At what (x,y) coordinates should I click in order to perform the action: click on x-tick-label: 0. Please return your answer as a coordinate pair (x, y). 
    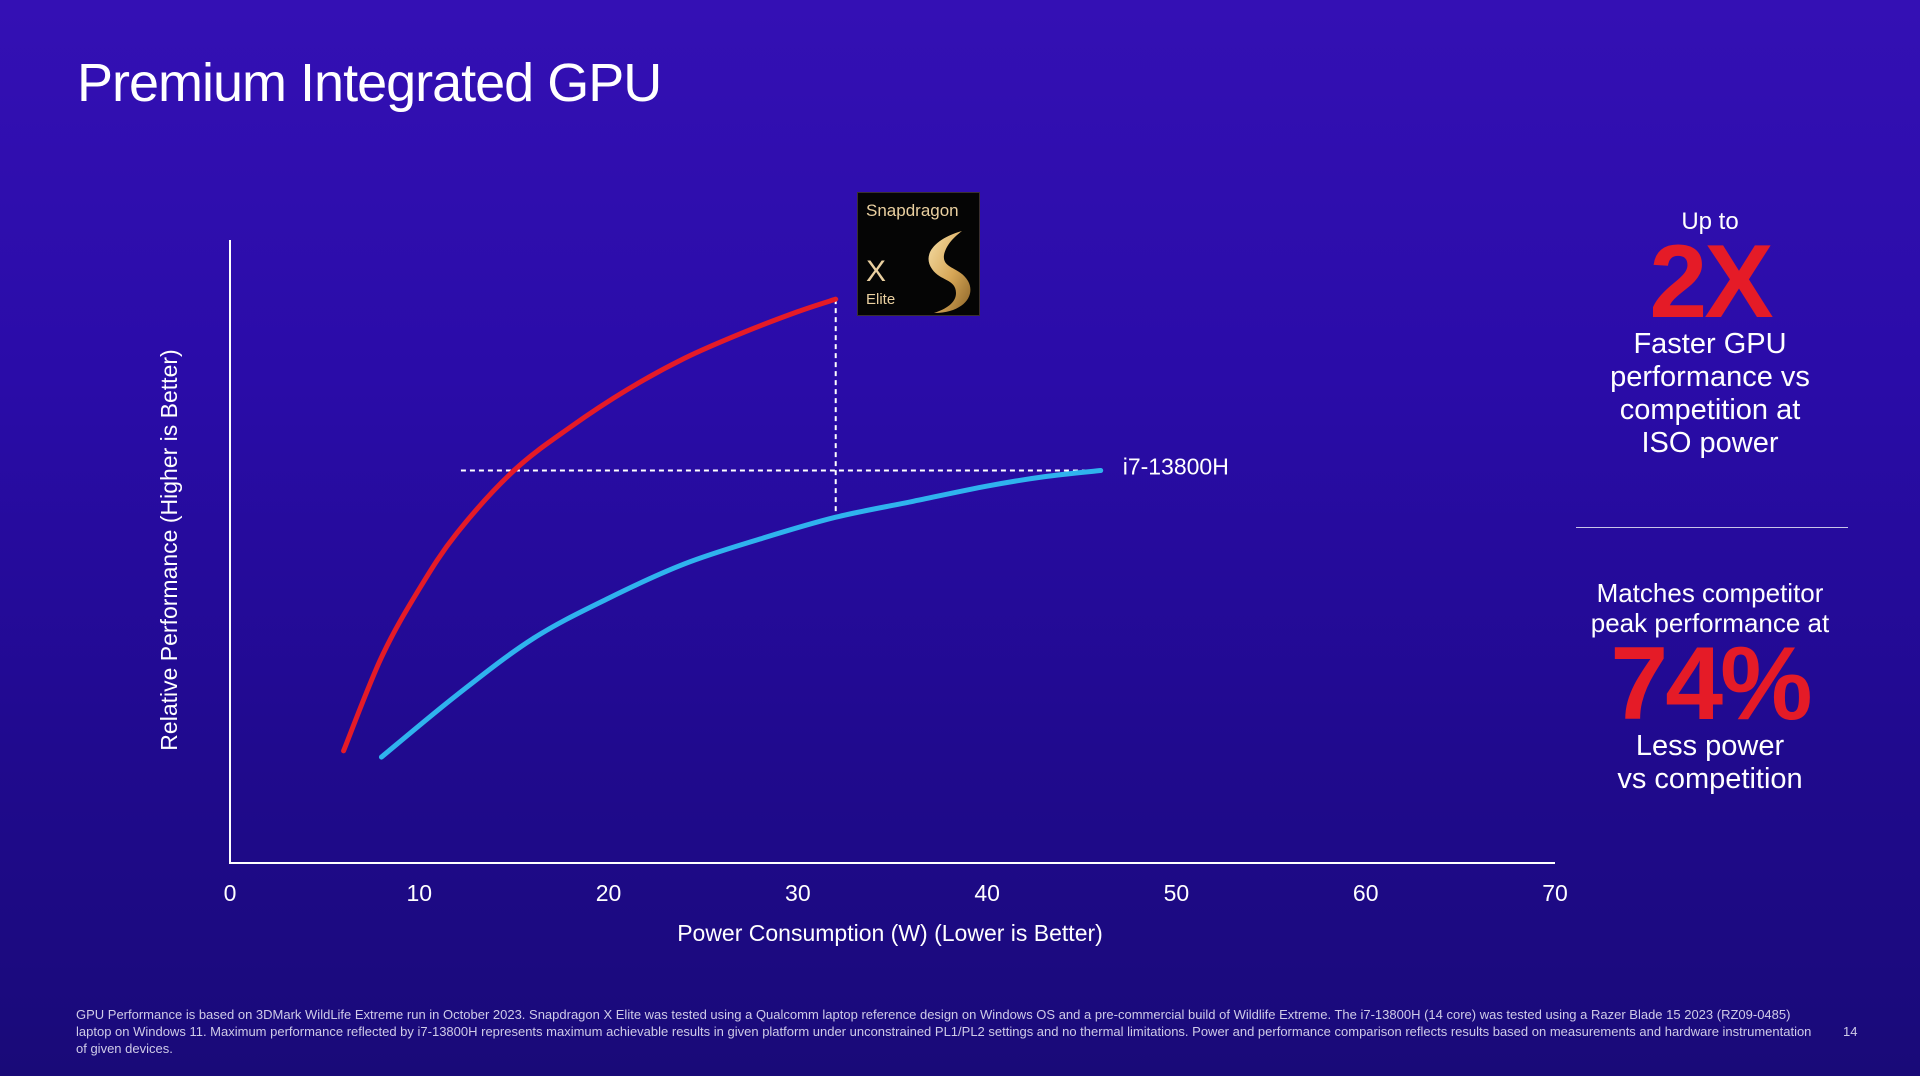
    Looking at the image, I should click on (230, 893).